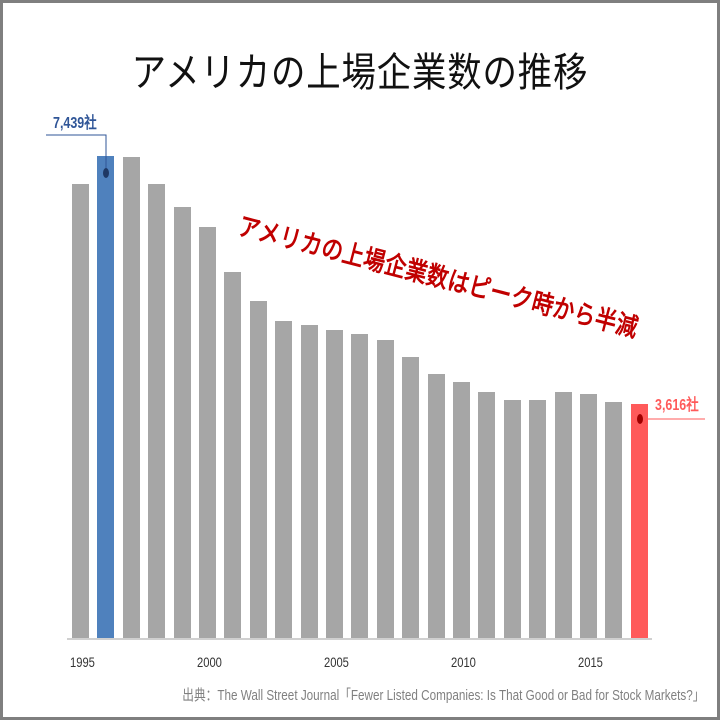 Image resolution: width=720 pixels, height=720 pixels. I want to click on bar-2014, so click(563, 515).